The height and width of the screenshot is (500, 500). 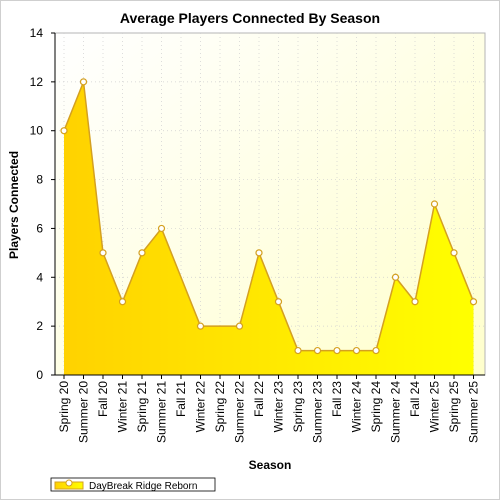 I want to click on x-tick-label: Fall 20, so click(x=103, y=399).